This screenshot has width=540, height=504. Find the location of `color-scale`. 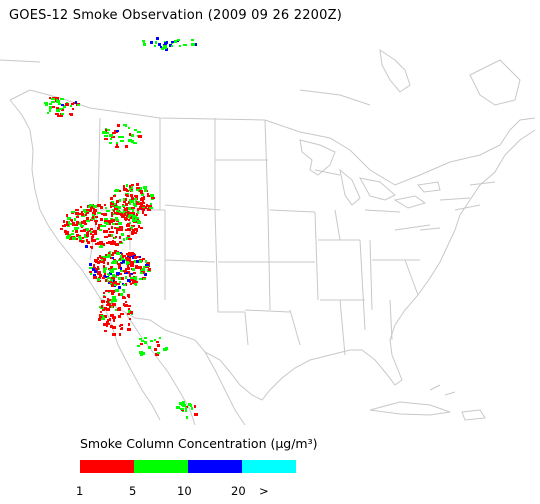

color-scale is located at coordinates (188, 466).